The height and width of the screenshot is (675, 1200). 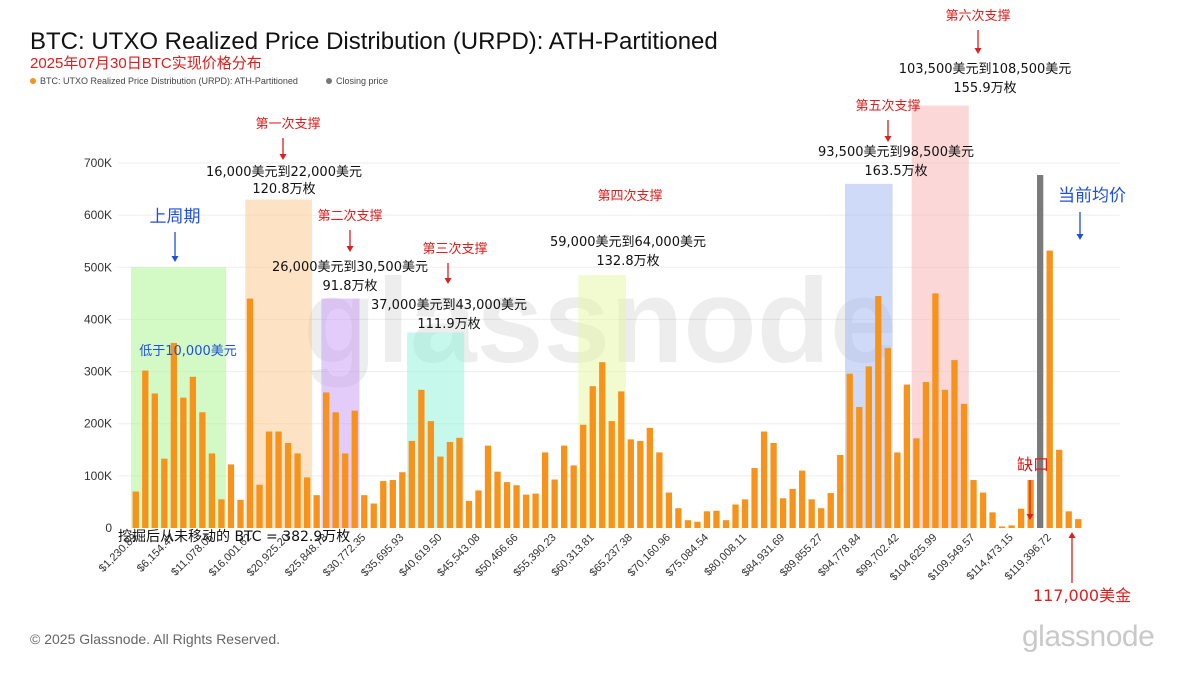 What do you see at coordinates (1072, 535) in the screenshot?
I see `price-117k-arrow-icon` at bounding box center [1072, 535].